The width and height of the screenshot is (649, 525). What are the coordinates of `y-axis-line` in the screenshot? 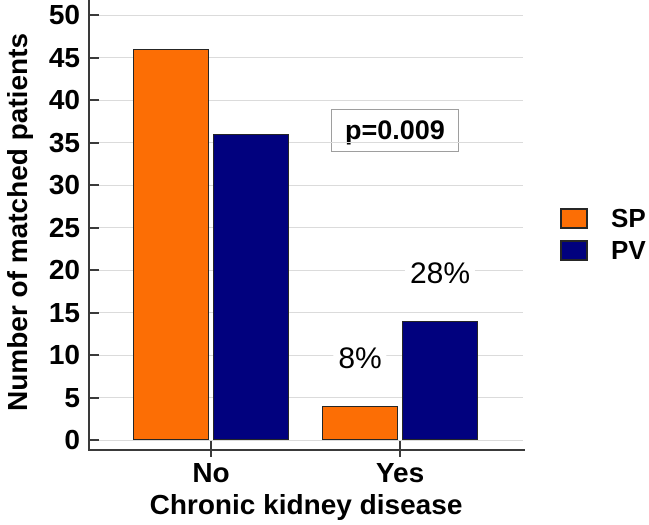 It's located at (89, 225).